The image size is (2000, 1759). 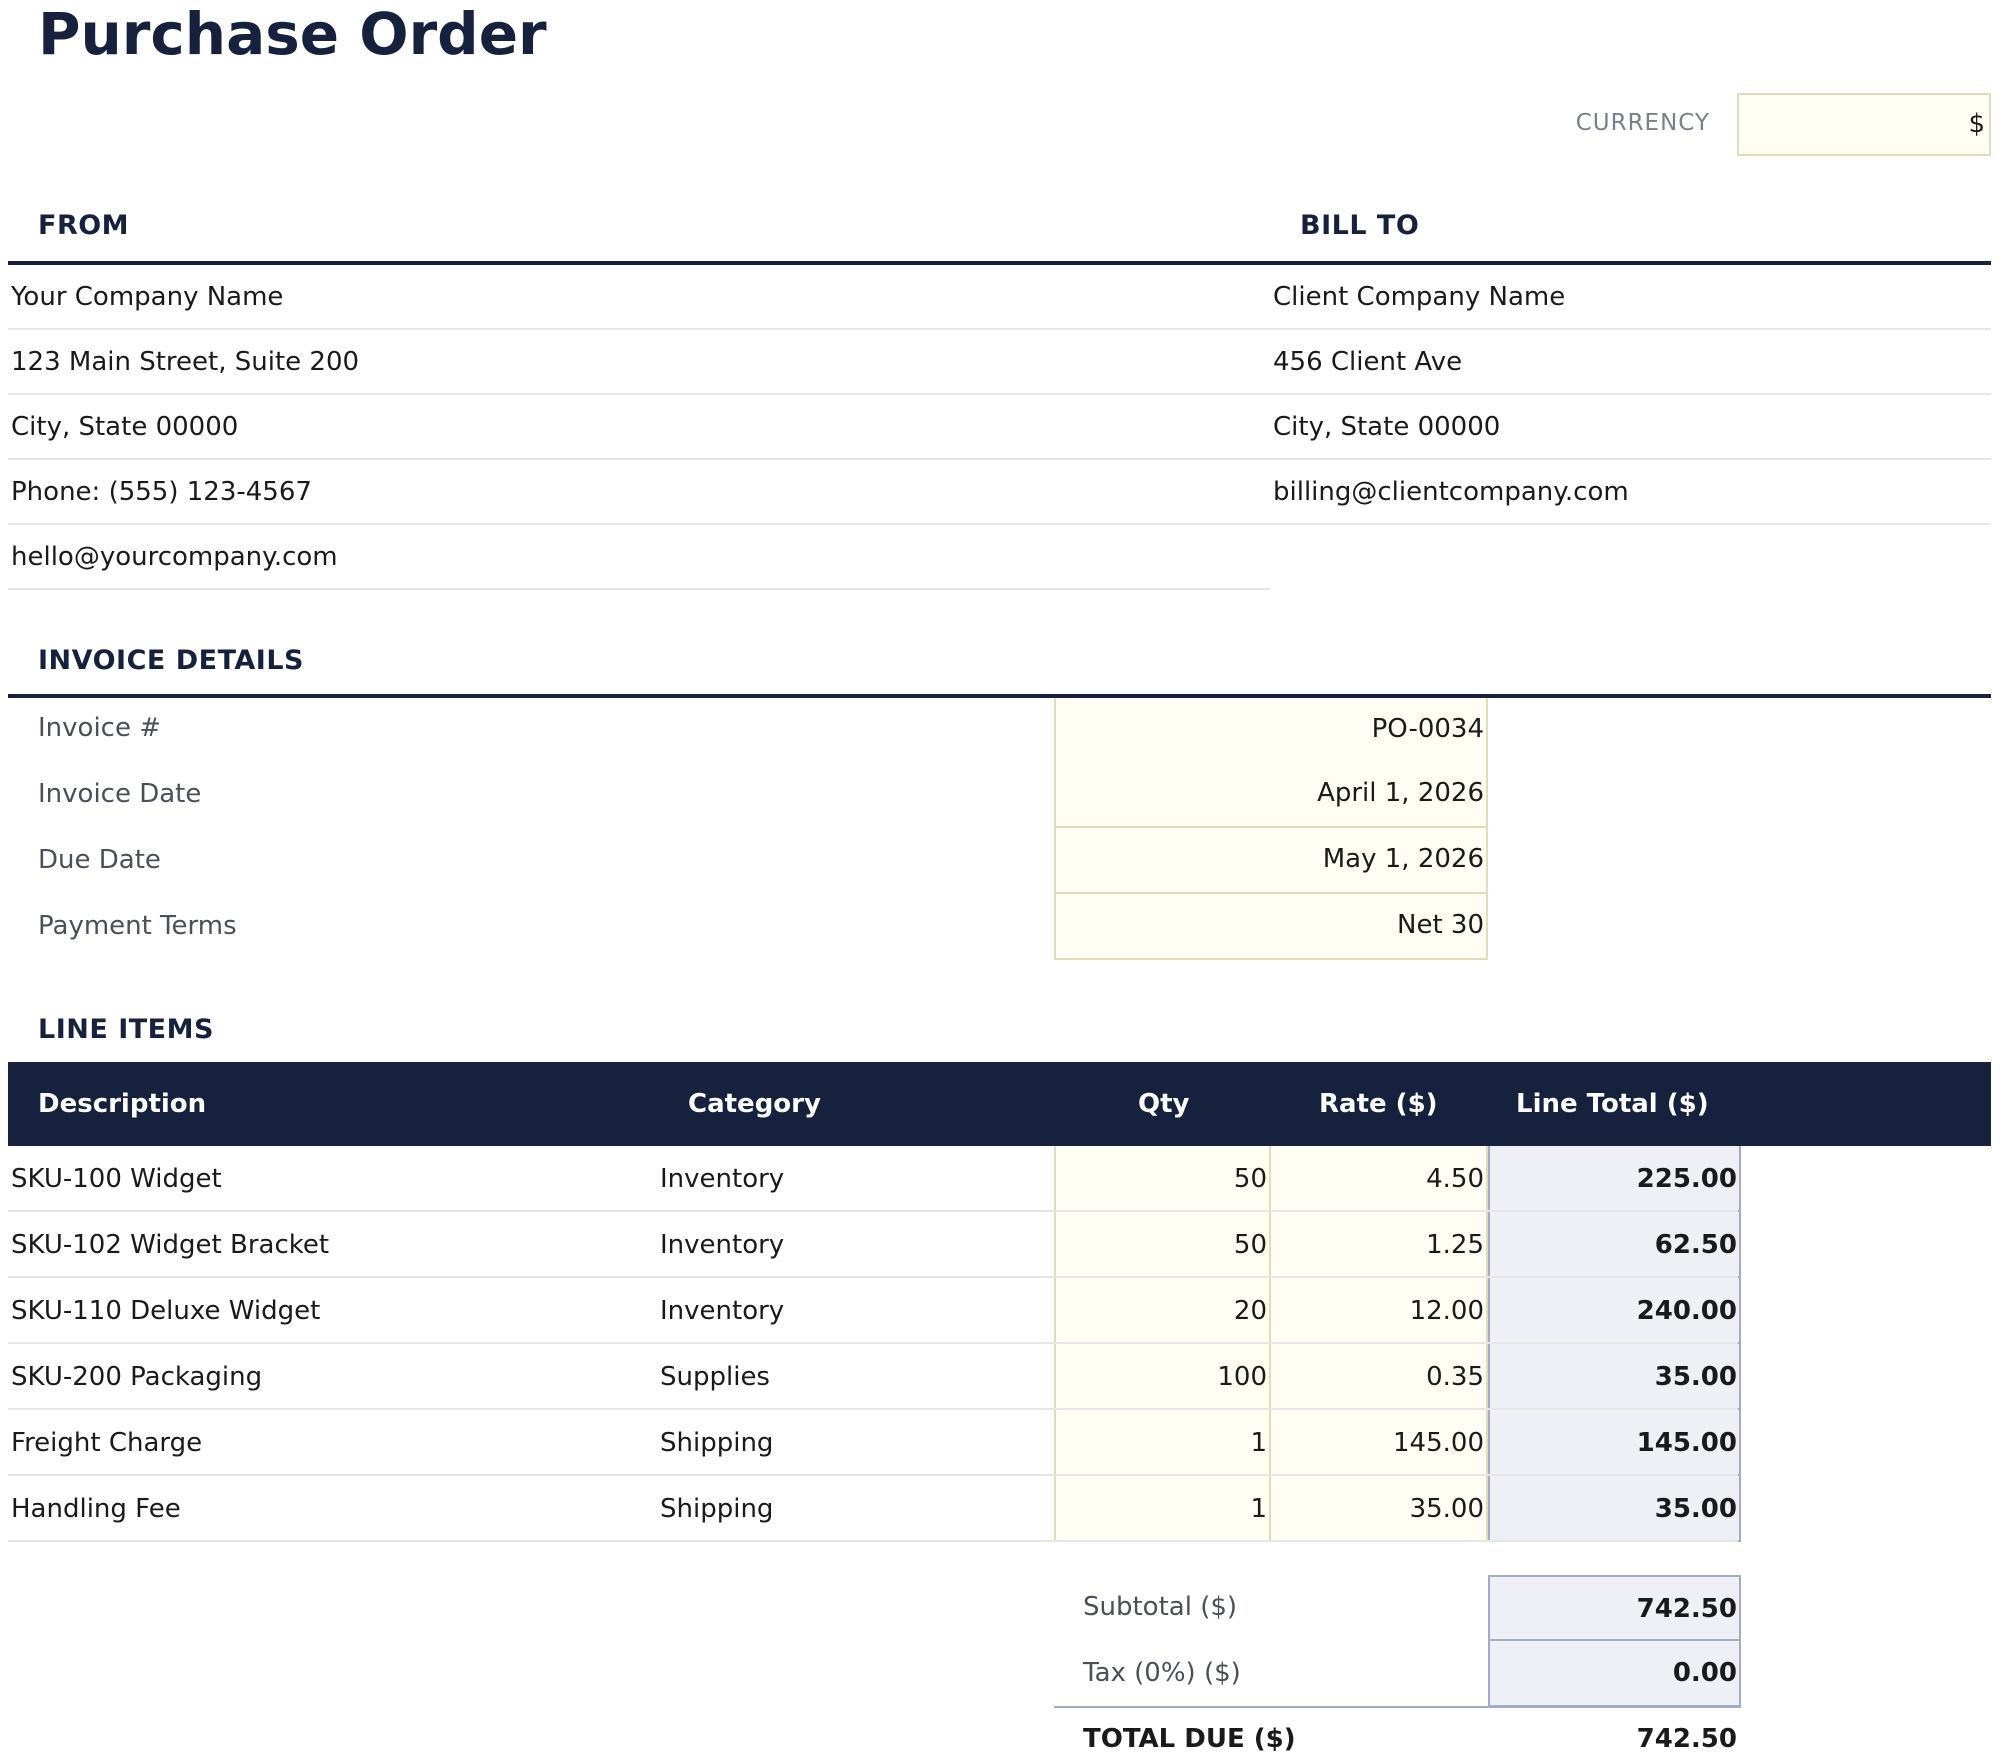 I want to click on payment-terms-field: Net 30, so click(x=1271, y=927).